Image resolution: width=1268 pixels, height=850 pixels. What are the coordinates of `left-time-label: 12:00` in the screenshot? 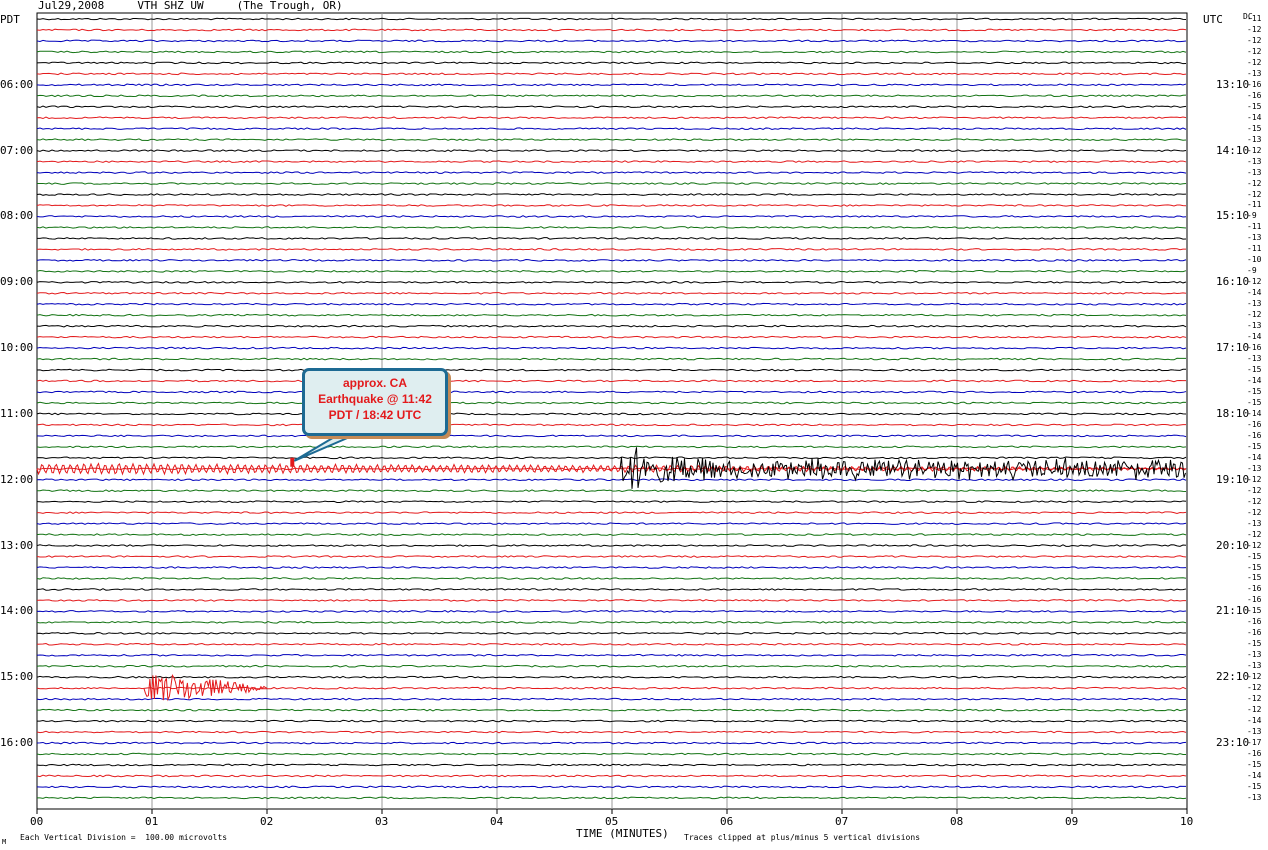 It's located at (17, 479).